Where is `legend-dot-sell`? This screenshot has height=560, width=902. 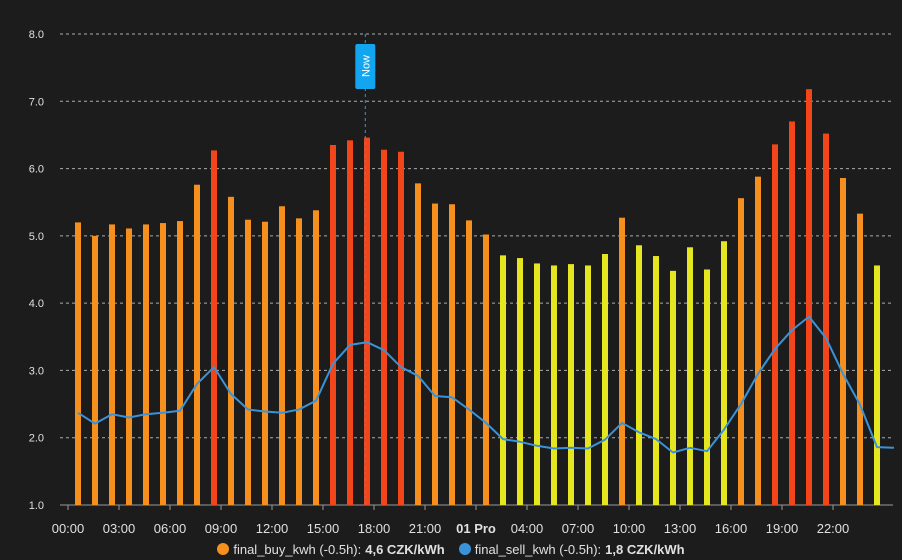 legend-dot-sell is located at coordinates (464, 549).